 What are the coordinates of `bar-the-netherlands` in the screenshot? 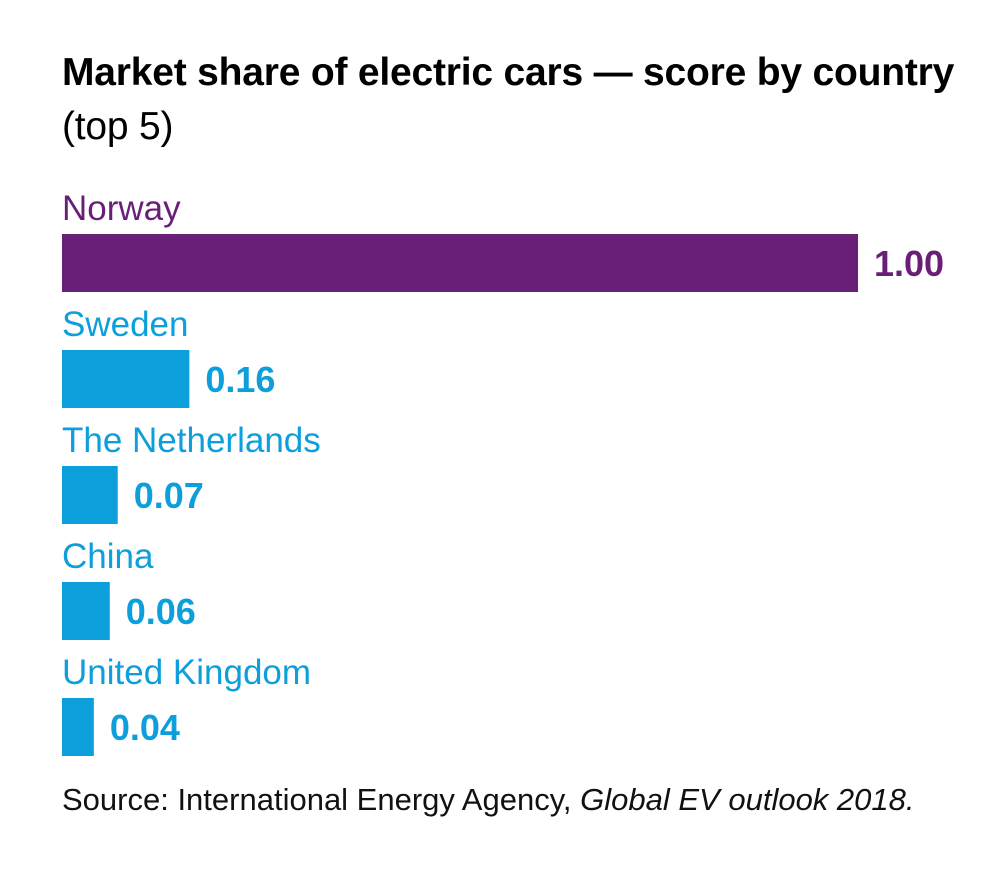 It's located at (90, 495).